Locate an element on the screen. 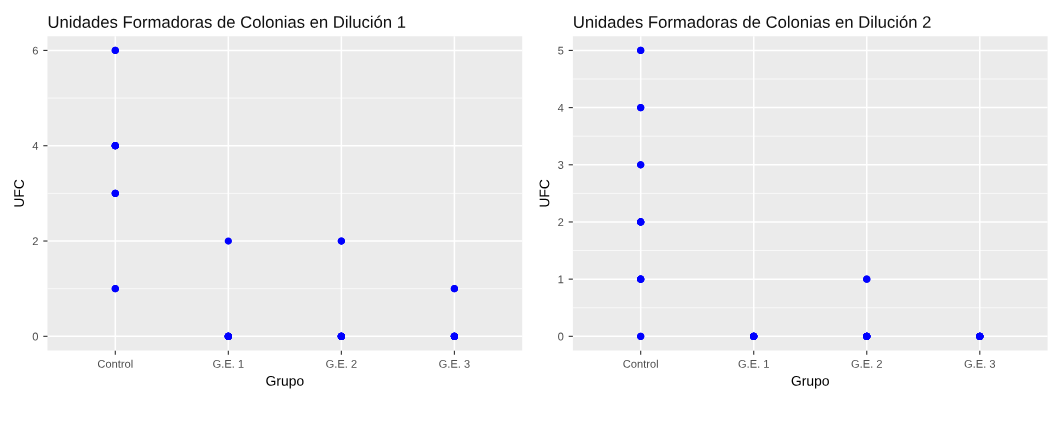 The height and width of the screenshot is (425, 1055). chart-title: Unidades Formadoras de Colonias en Dilución 1 is located at coordinates (227, 21).